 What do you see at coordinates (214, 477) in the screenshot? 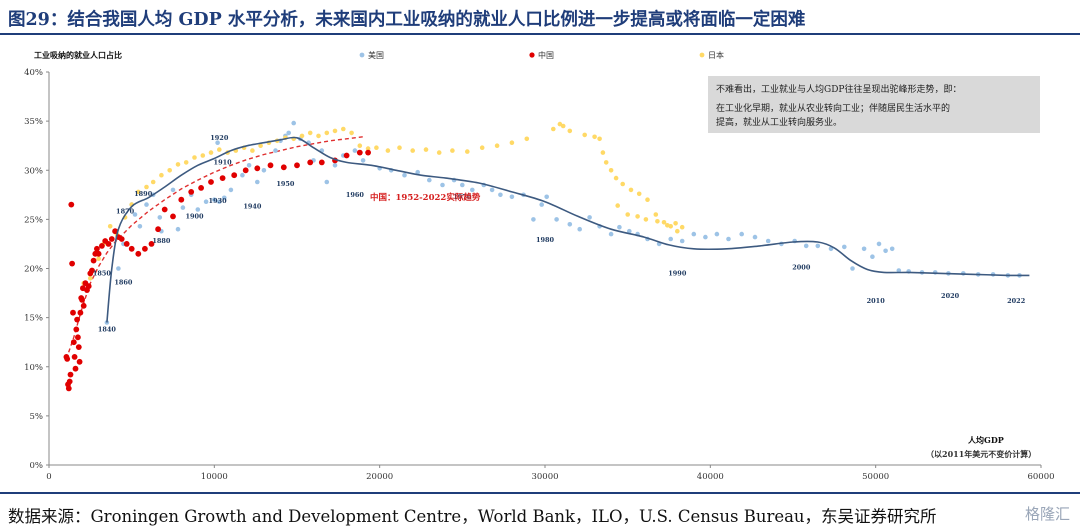
I see `x-tick-label: 10000` at bounding box center [214, 477].